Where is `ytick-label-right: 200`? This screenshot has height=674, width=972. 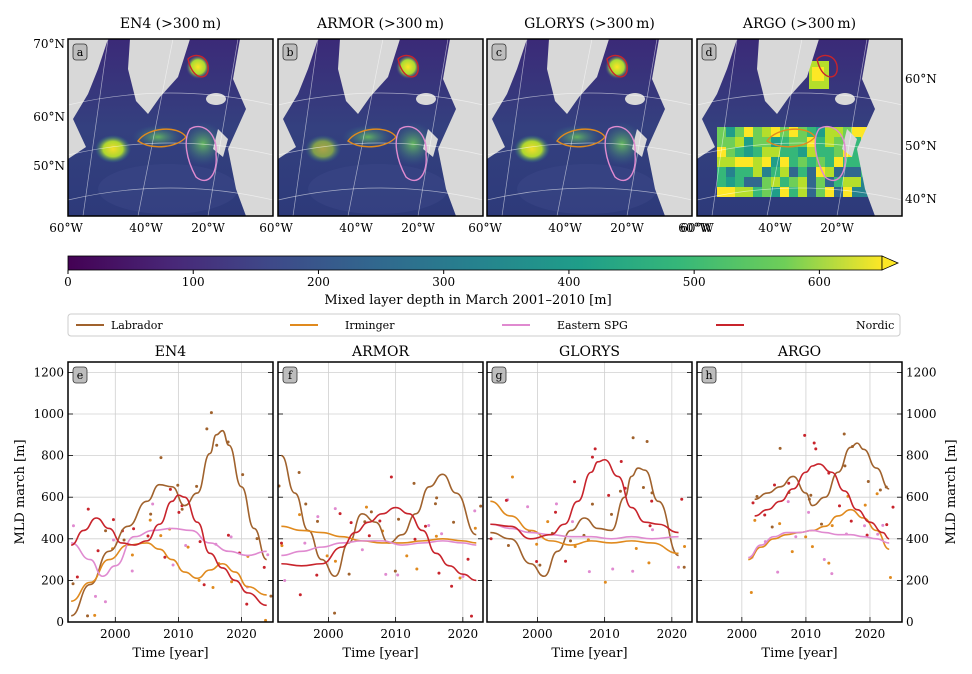 ytick-label-right: 200 is located at coordinates (917, 580).